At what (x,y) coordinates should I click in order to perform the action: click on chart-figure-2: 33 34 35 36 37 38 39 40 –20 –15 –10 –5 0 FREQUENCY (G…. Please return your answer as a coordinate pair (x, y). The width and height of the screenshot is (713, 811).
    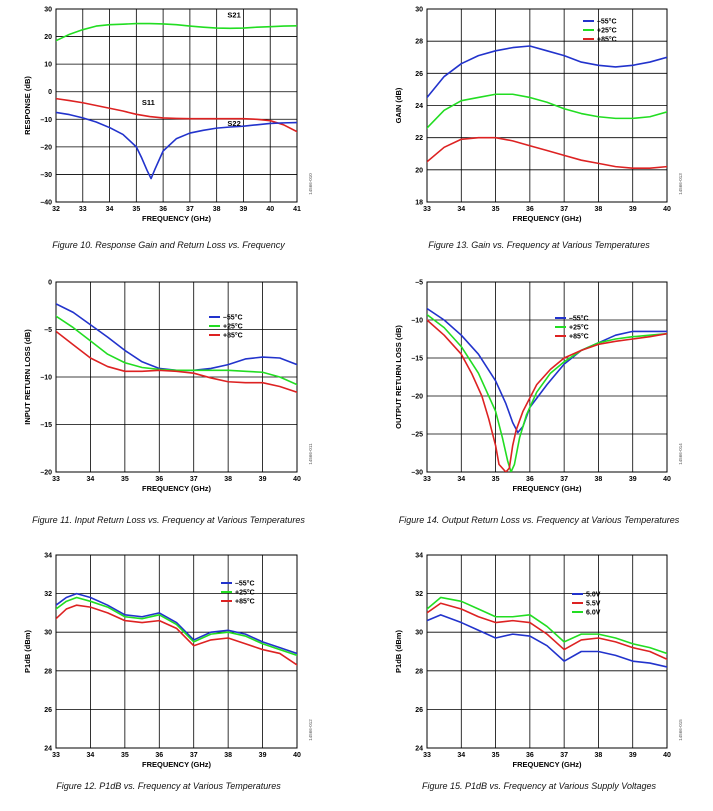
    Looking at the image, I should click on (168, 403).